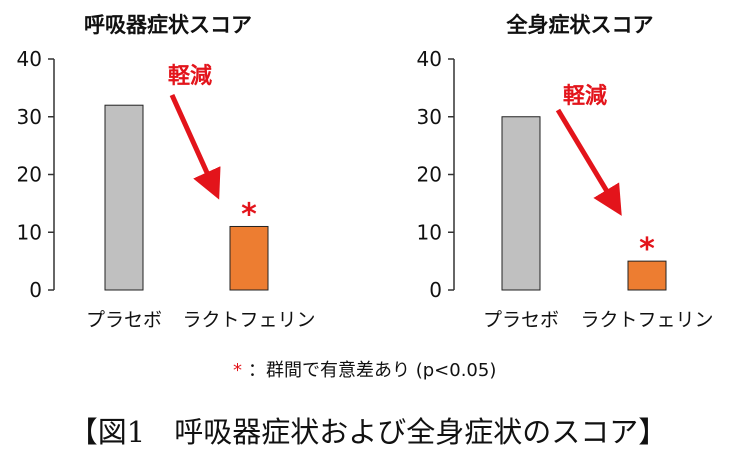  What do you see at coordinates (168, 25) in the screenshot?
I see `chart-title: 呼吸器症状スコア` at bounding box center [168, 25].